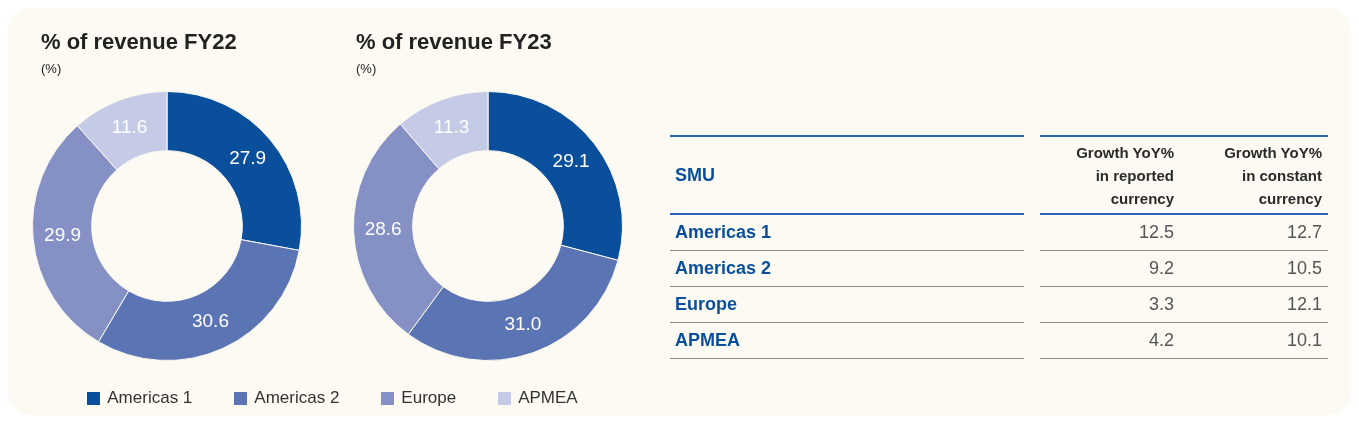 The image size is (1359, 423). What do you see at coordinates (429, 398) in the screenshot?
I see `legend-label: Europe` at bounding box center [429, 398].